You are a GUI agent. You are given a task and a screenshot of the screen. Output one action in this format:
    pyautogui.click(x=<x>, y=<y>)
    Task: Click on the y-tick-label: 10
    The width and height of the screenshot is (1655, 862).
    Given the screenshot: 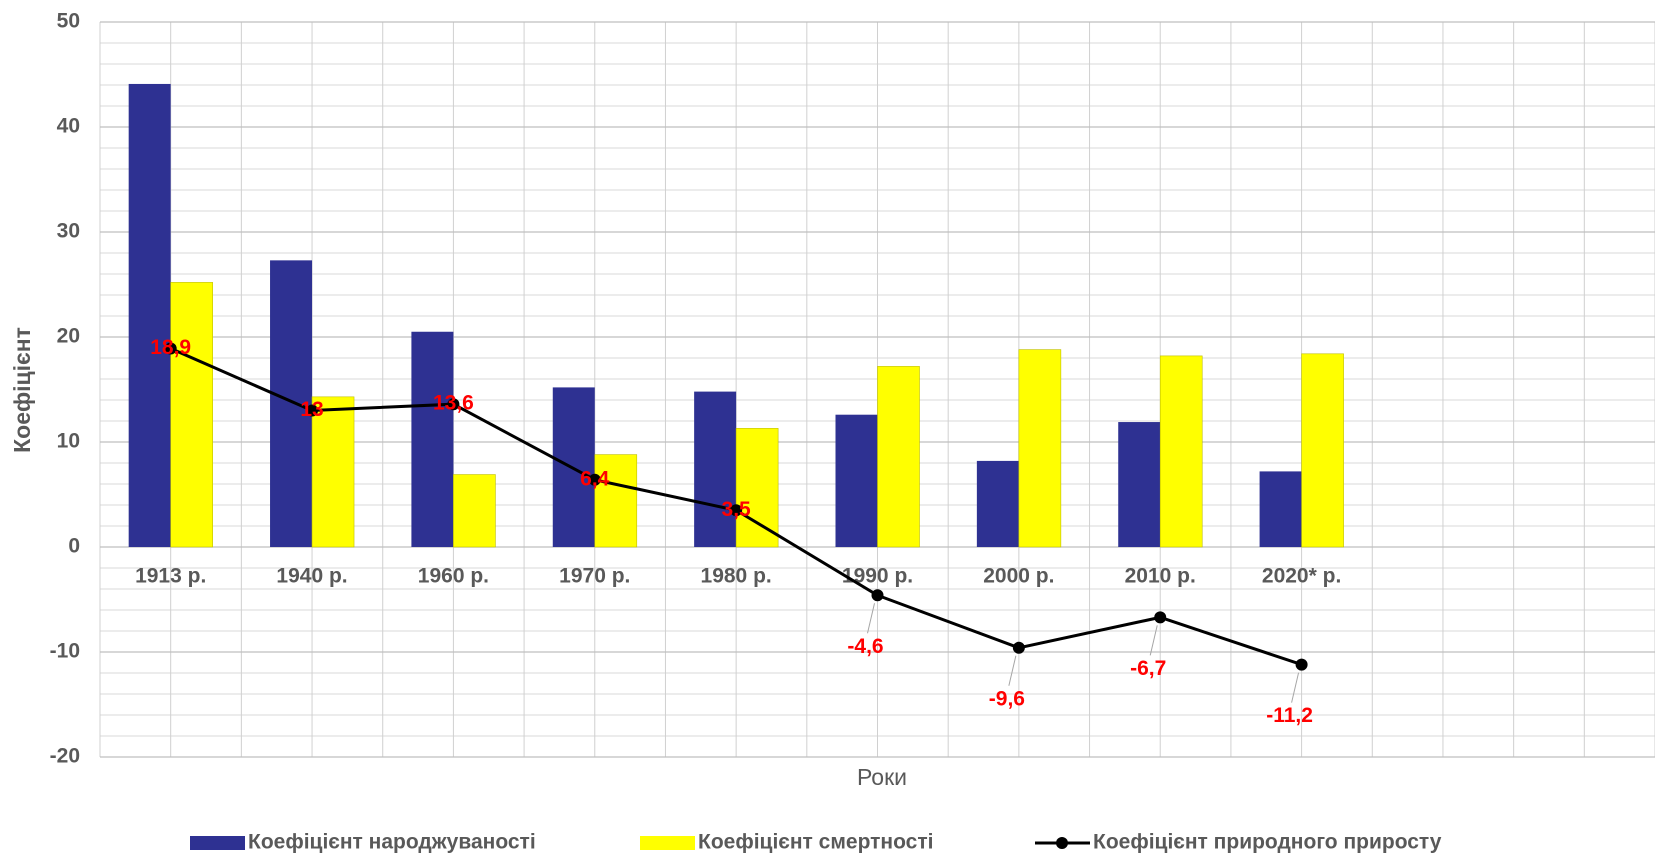 What is the action you would take?
    pyautogui.click(x=68, y=441)
    